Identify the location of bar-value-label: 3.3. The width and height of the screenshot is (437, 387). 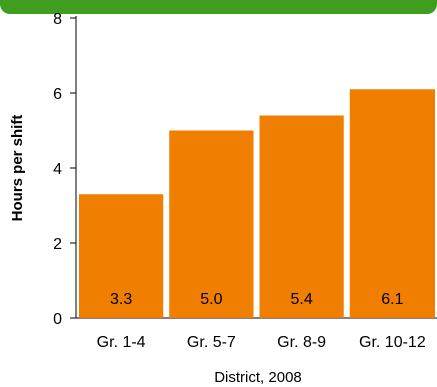
(121, 299).